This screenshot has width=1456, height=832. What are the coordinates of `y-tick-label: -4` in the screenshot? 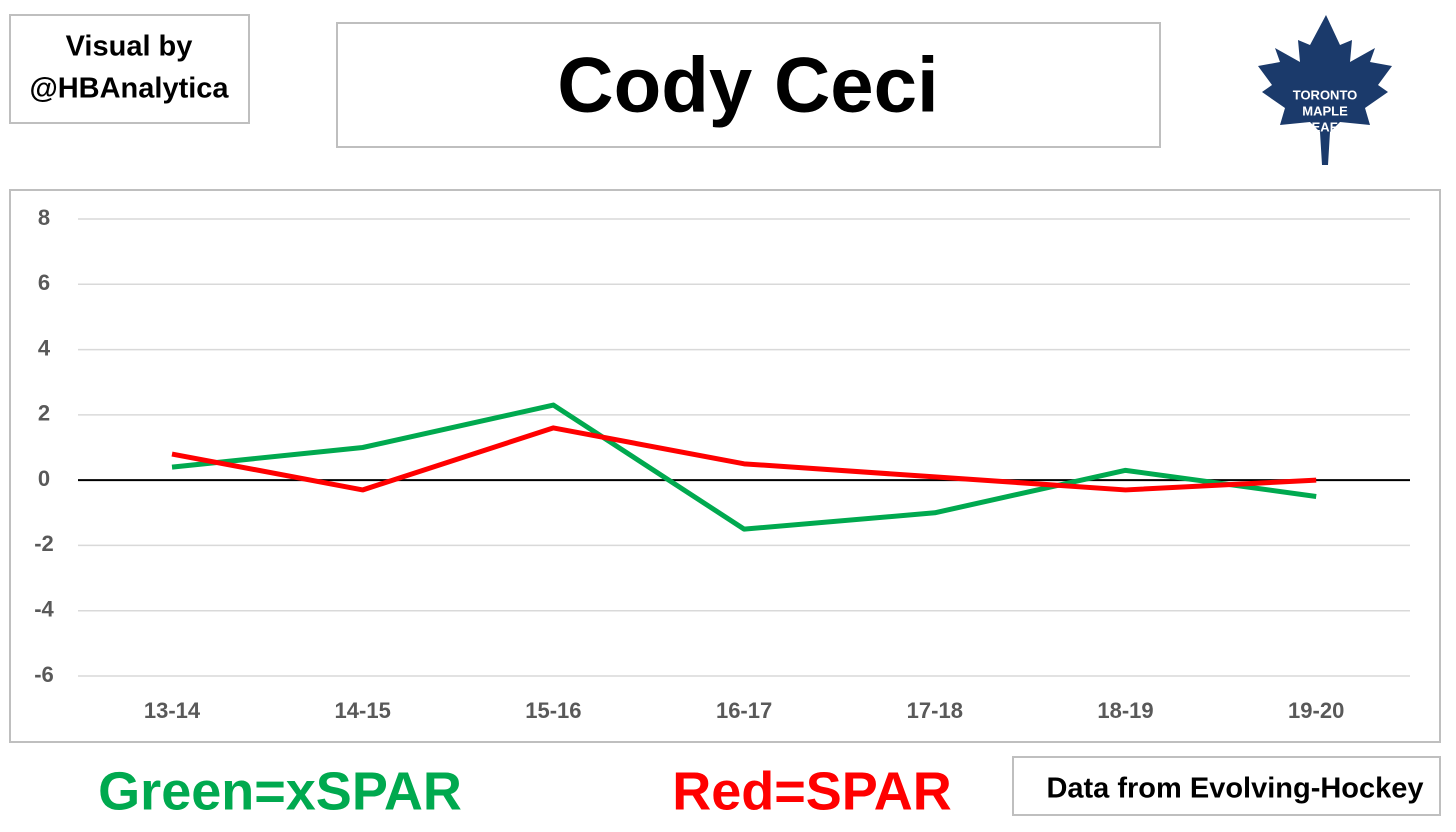 It's located at (44, 609).